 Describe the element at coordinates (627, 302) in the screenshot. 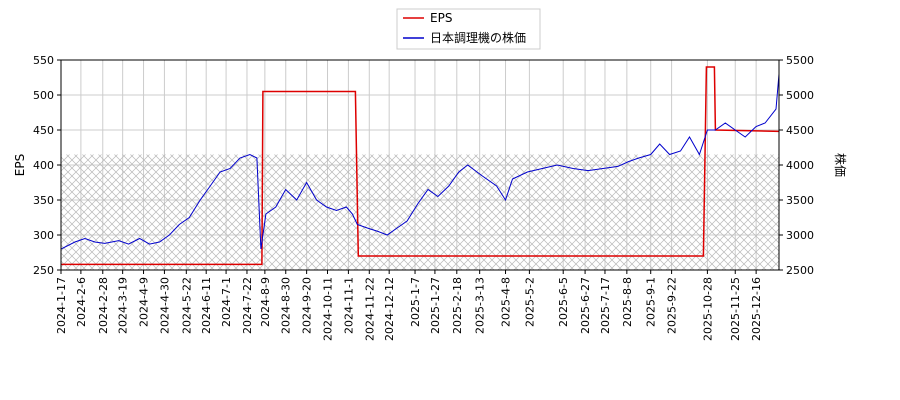

I see `x-tick-label: 2025-8-8` at that location.